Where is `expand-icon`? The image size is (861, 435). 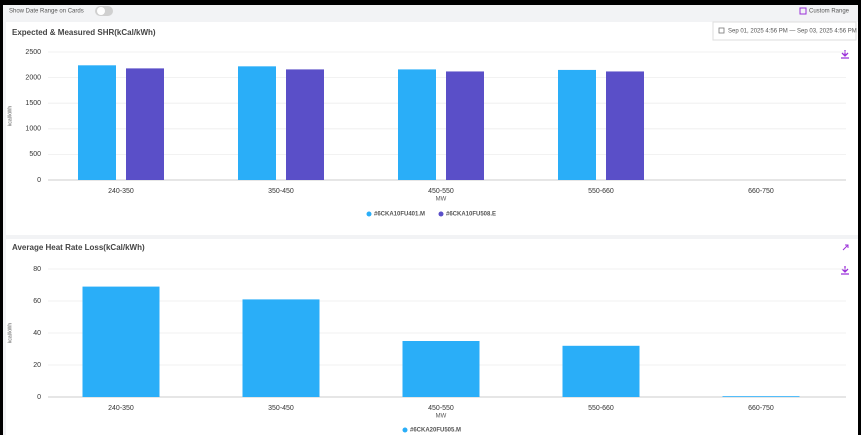 expand-icon is located at coordinates (845, 247).